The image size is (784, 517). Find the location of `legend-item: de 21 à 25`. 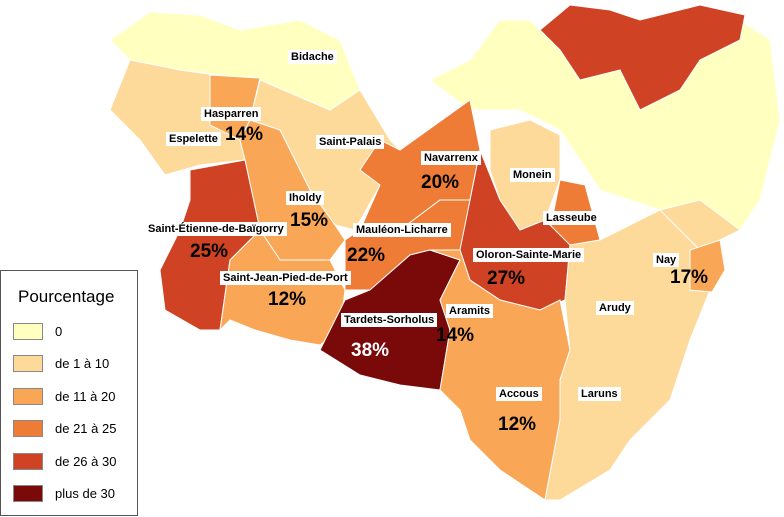

legend-item: de 21 à 25 is located at coordinates (64, 429).